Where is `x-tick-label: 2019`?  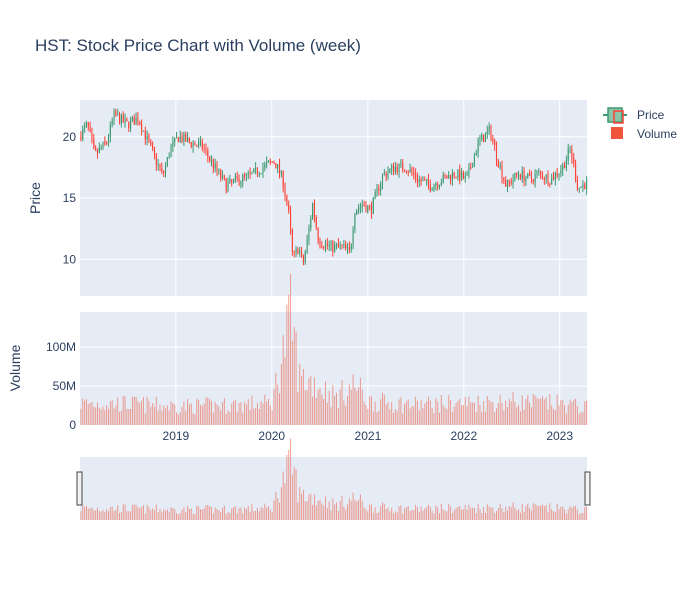 x-tick-label: 2019 is located at coordinates (176, 436).